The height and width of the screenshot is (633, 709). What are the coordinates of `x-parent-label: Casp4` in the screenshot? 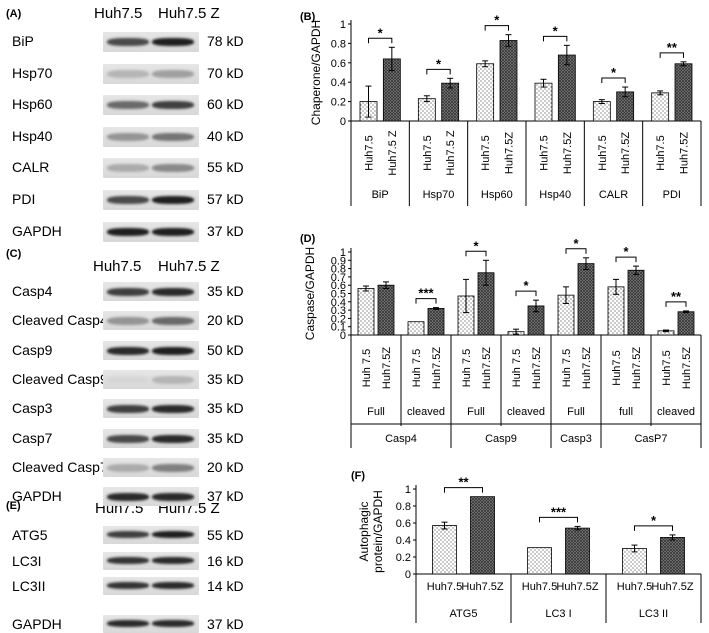 It's located at (401, 439).